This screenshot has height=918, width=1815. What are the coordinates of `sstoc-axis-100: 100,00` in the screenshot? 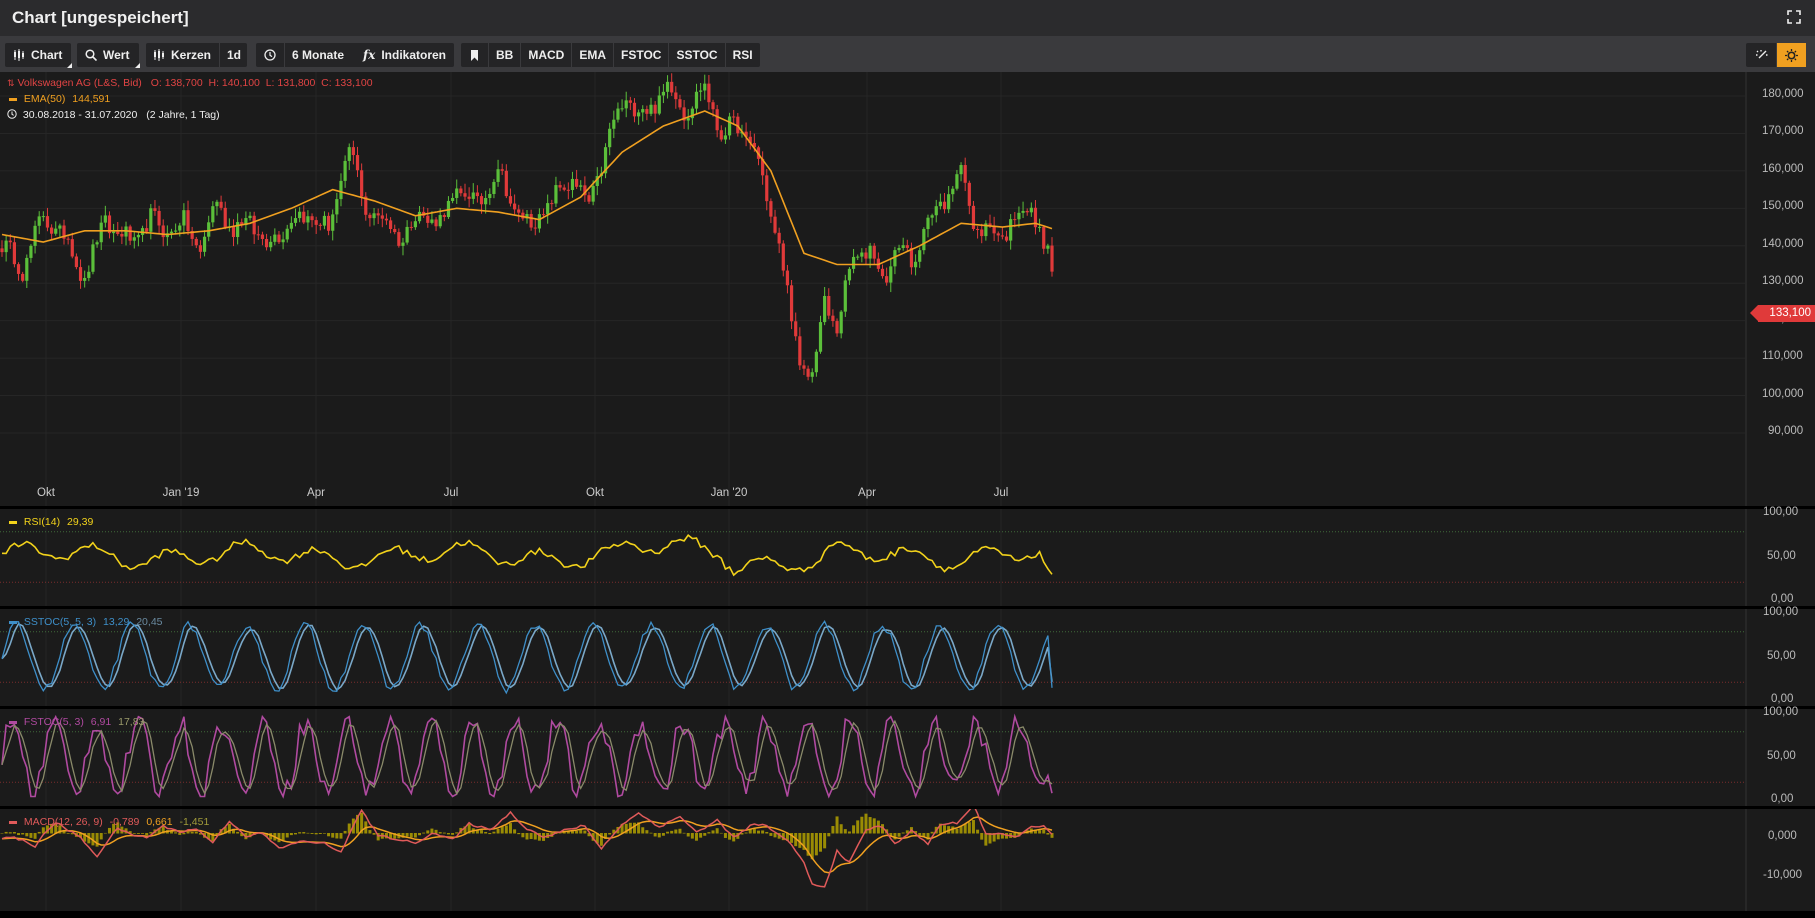 It's located at (1781, 612).